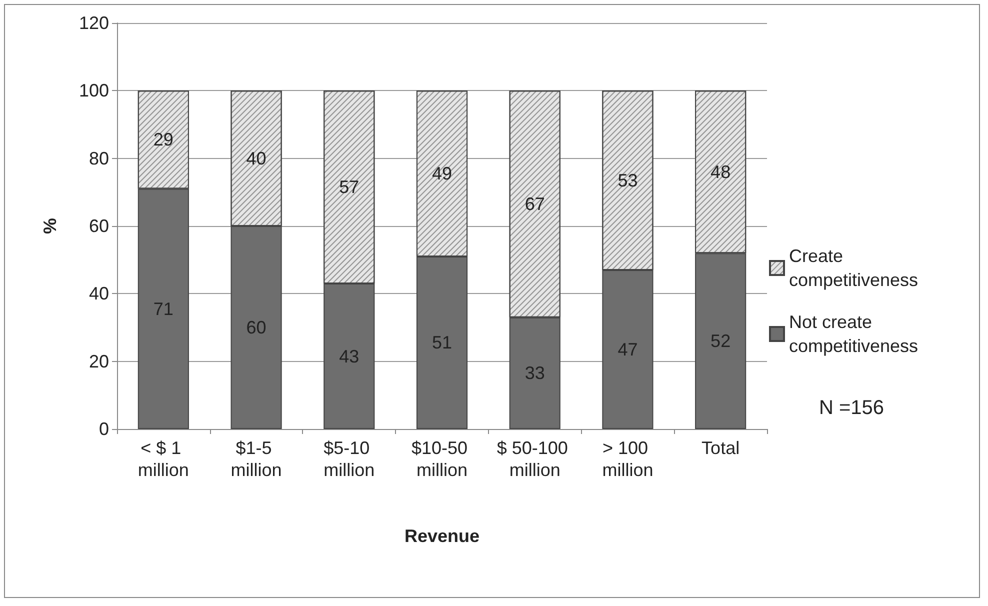 The width and height of the screenshot is (988, 606). I want to click on x-tick-label: < $ 1 million, so click(163, 459).